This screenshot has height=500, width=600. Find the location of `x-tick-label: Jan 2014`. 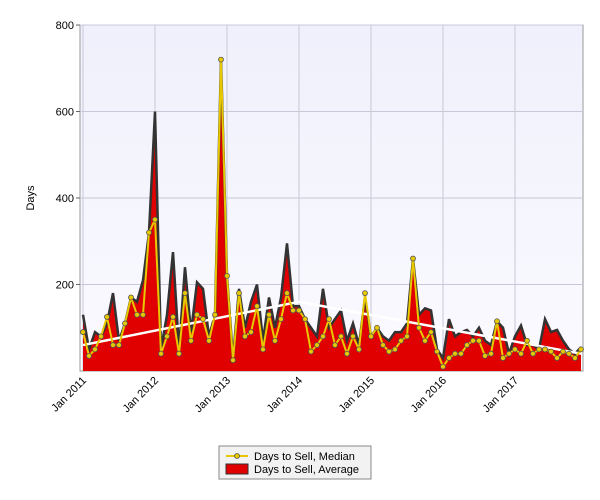

x-tick-label: Jan 2014 is located at coordinates (285, 395).